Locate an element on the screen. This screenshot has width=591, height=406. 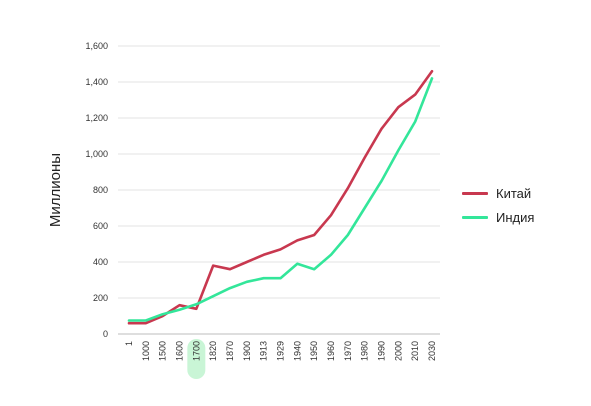
y-tick-label: 1,600 is located at coordinates (96, 46).